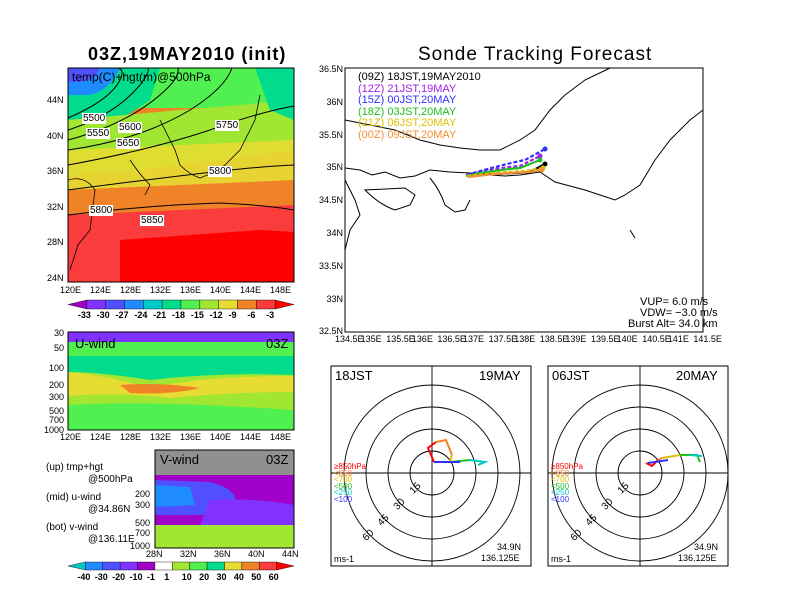 The width and height of the screenshot is (792, 612). I want to click on note-line-sub: @136.11E, so click(111, 539).